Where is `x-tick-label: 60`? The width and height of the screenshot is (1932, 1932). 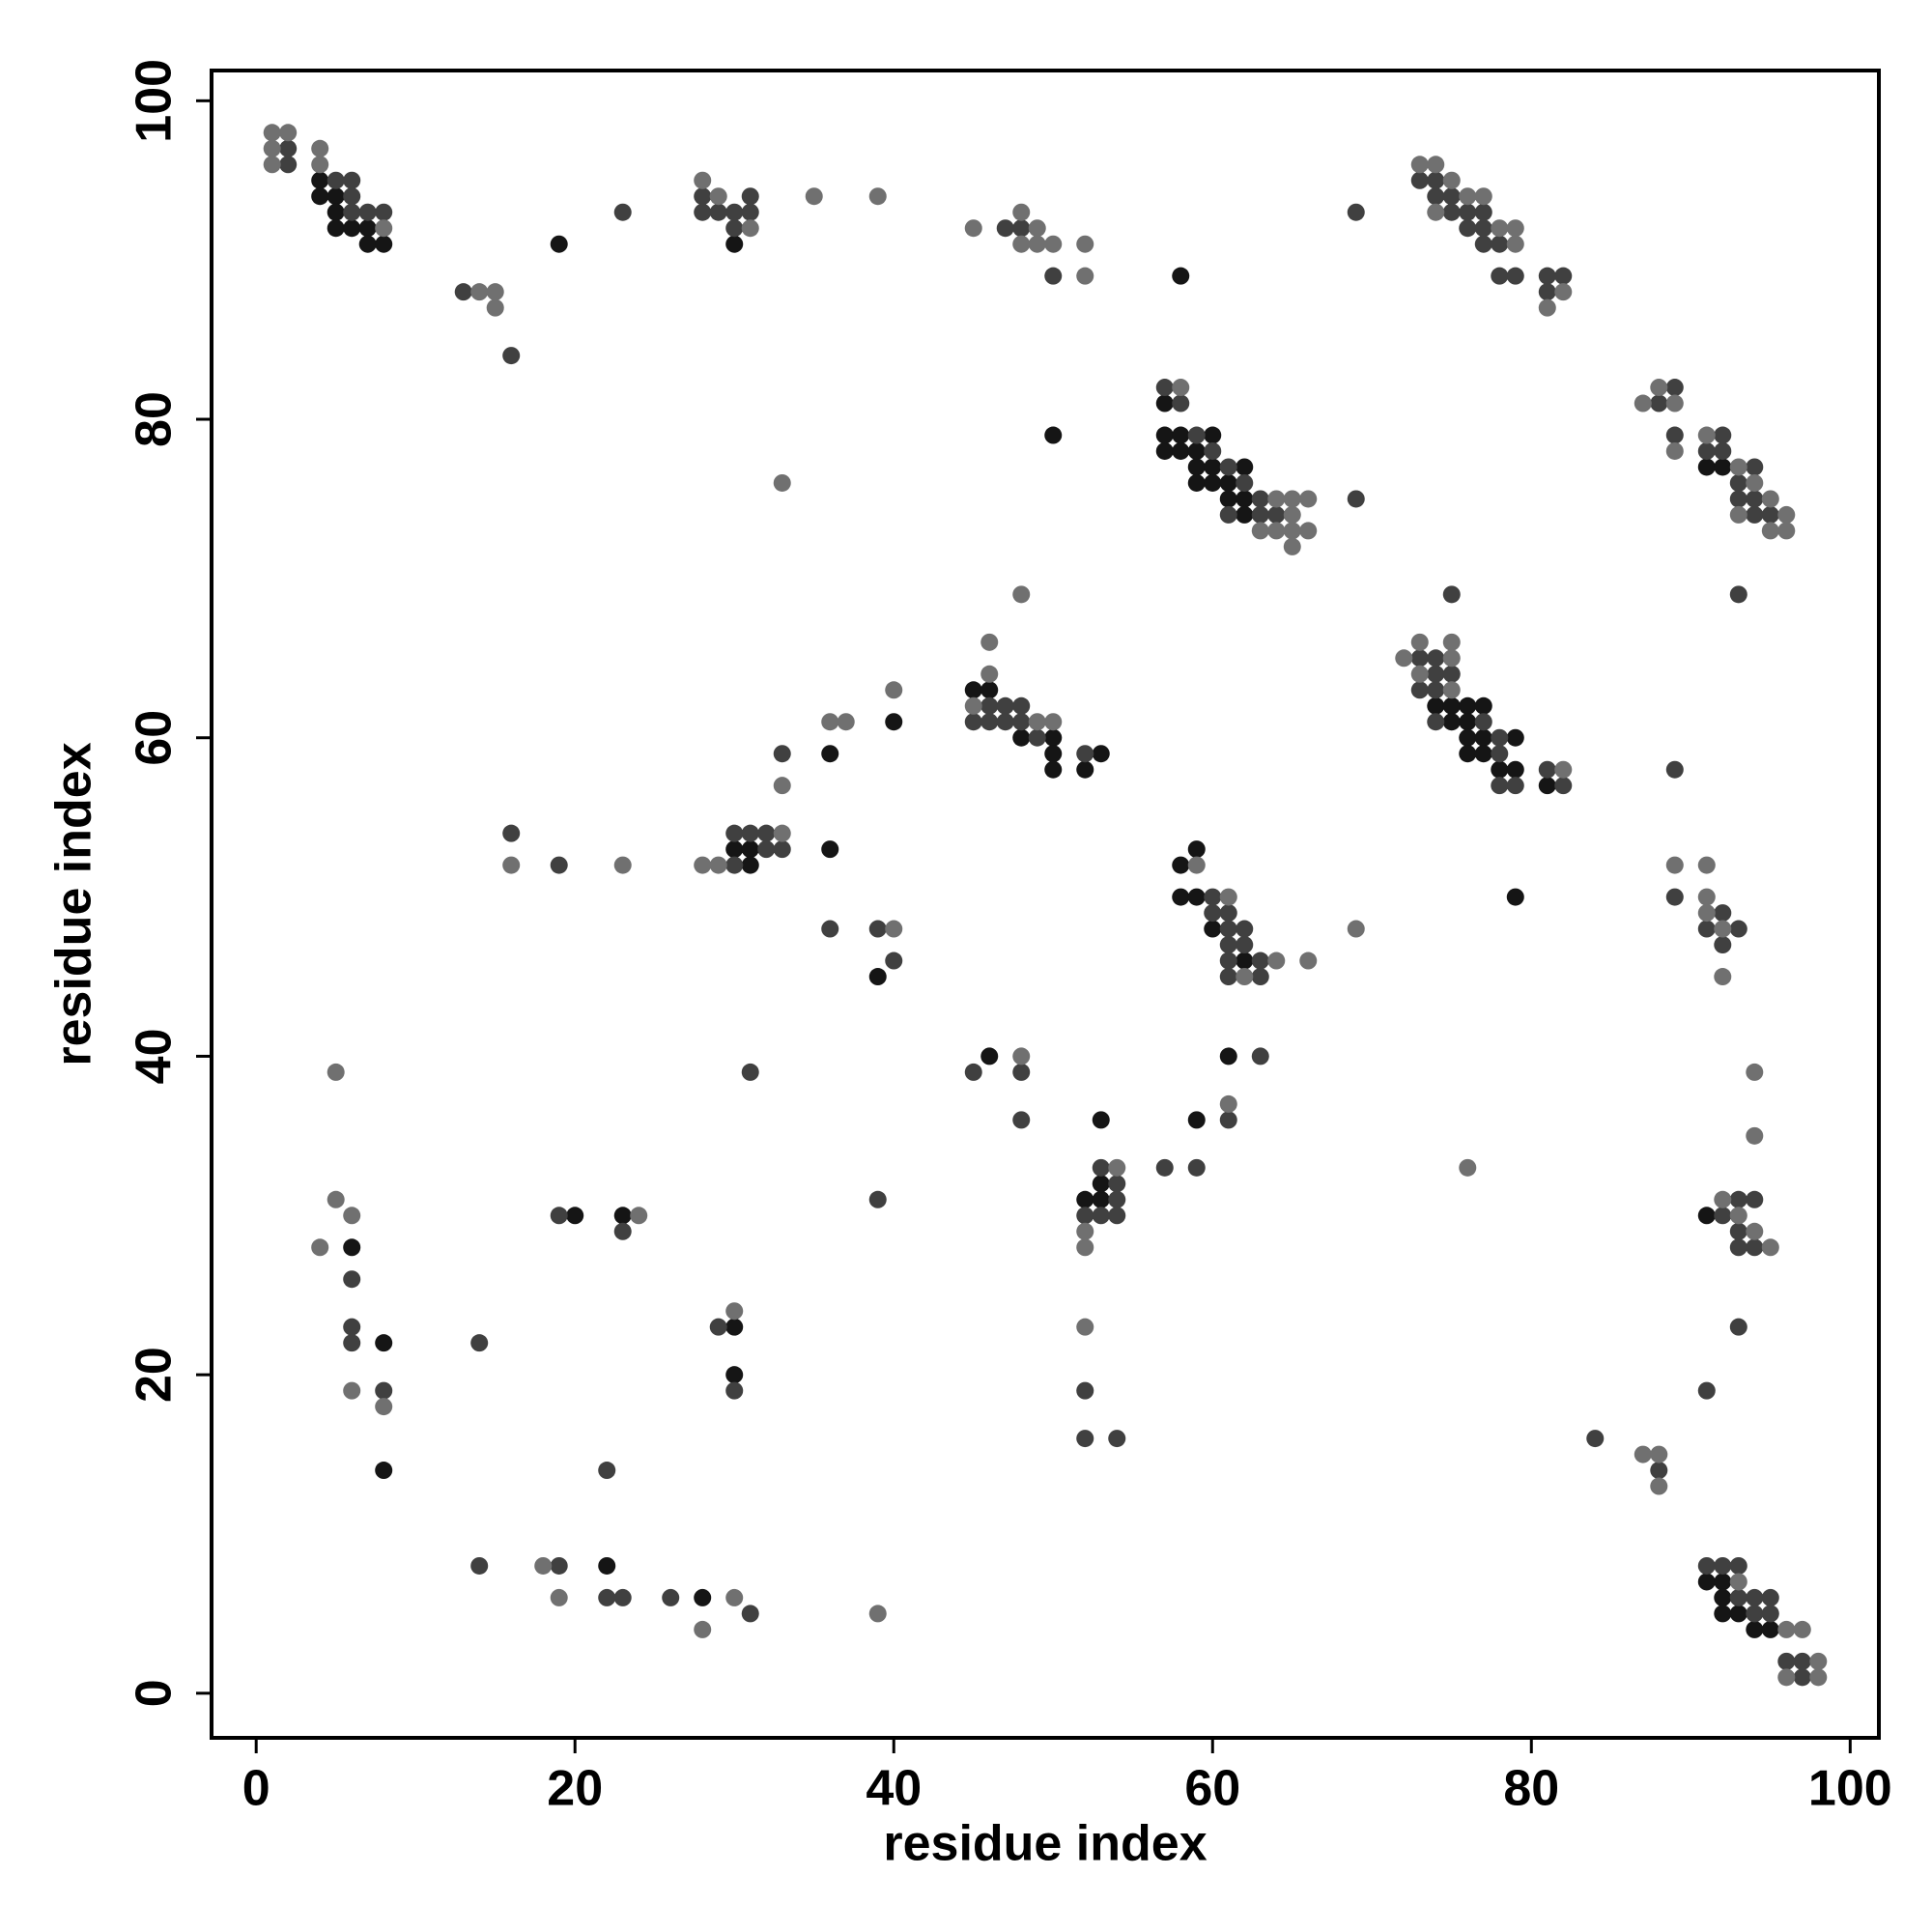
x-tick-label: 60 is located at coordinates (1212, 1789).